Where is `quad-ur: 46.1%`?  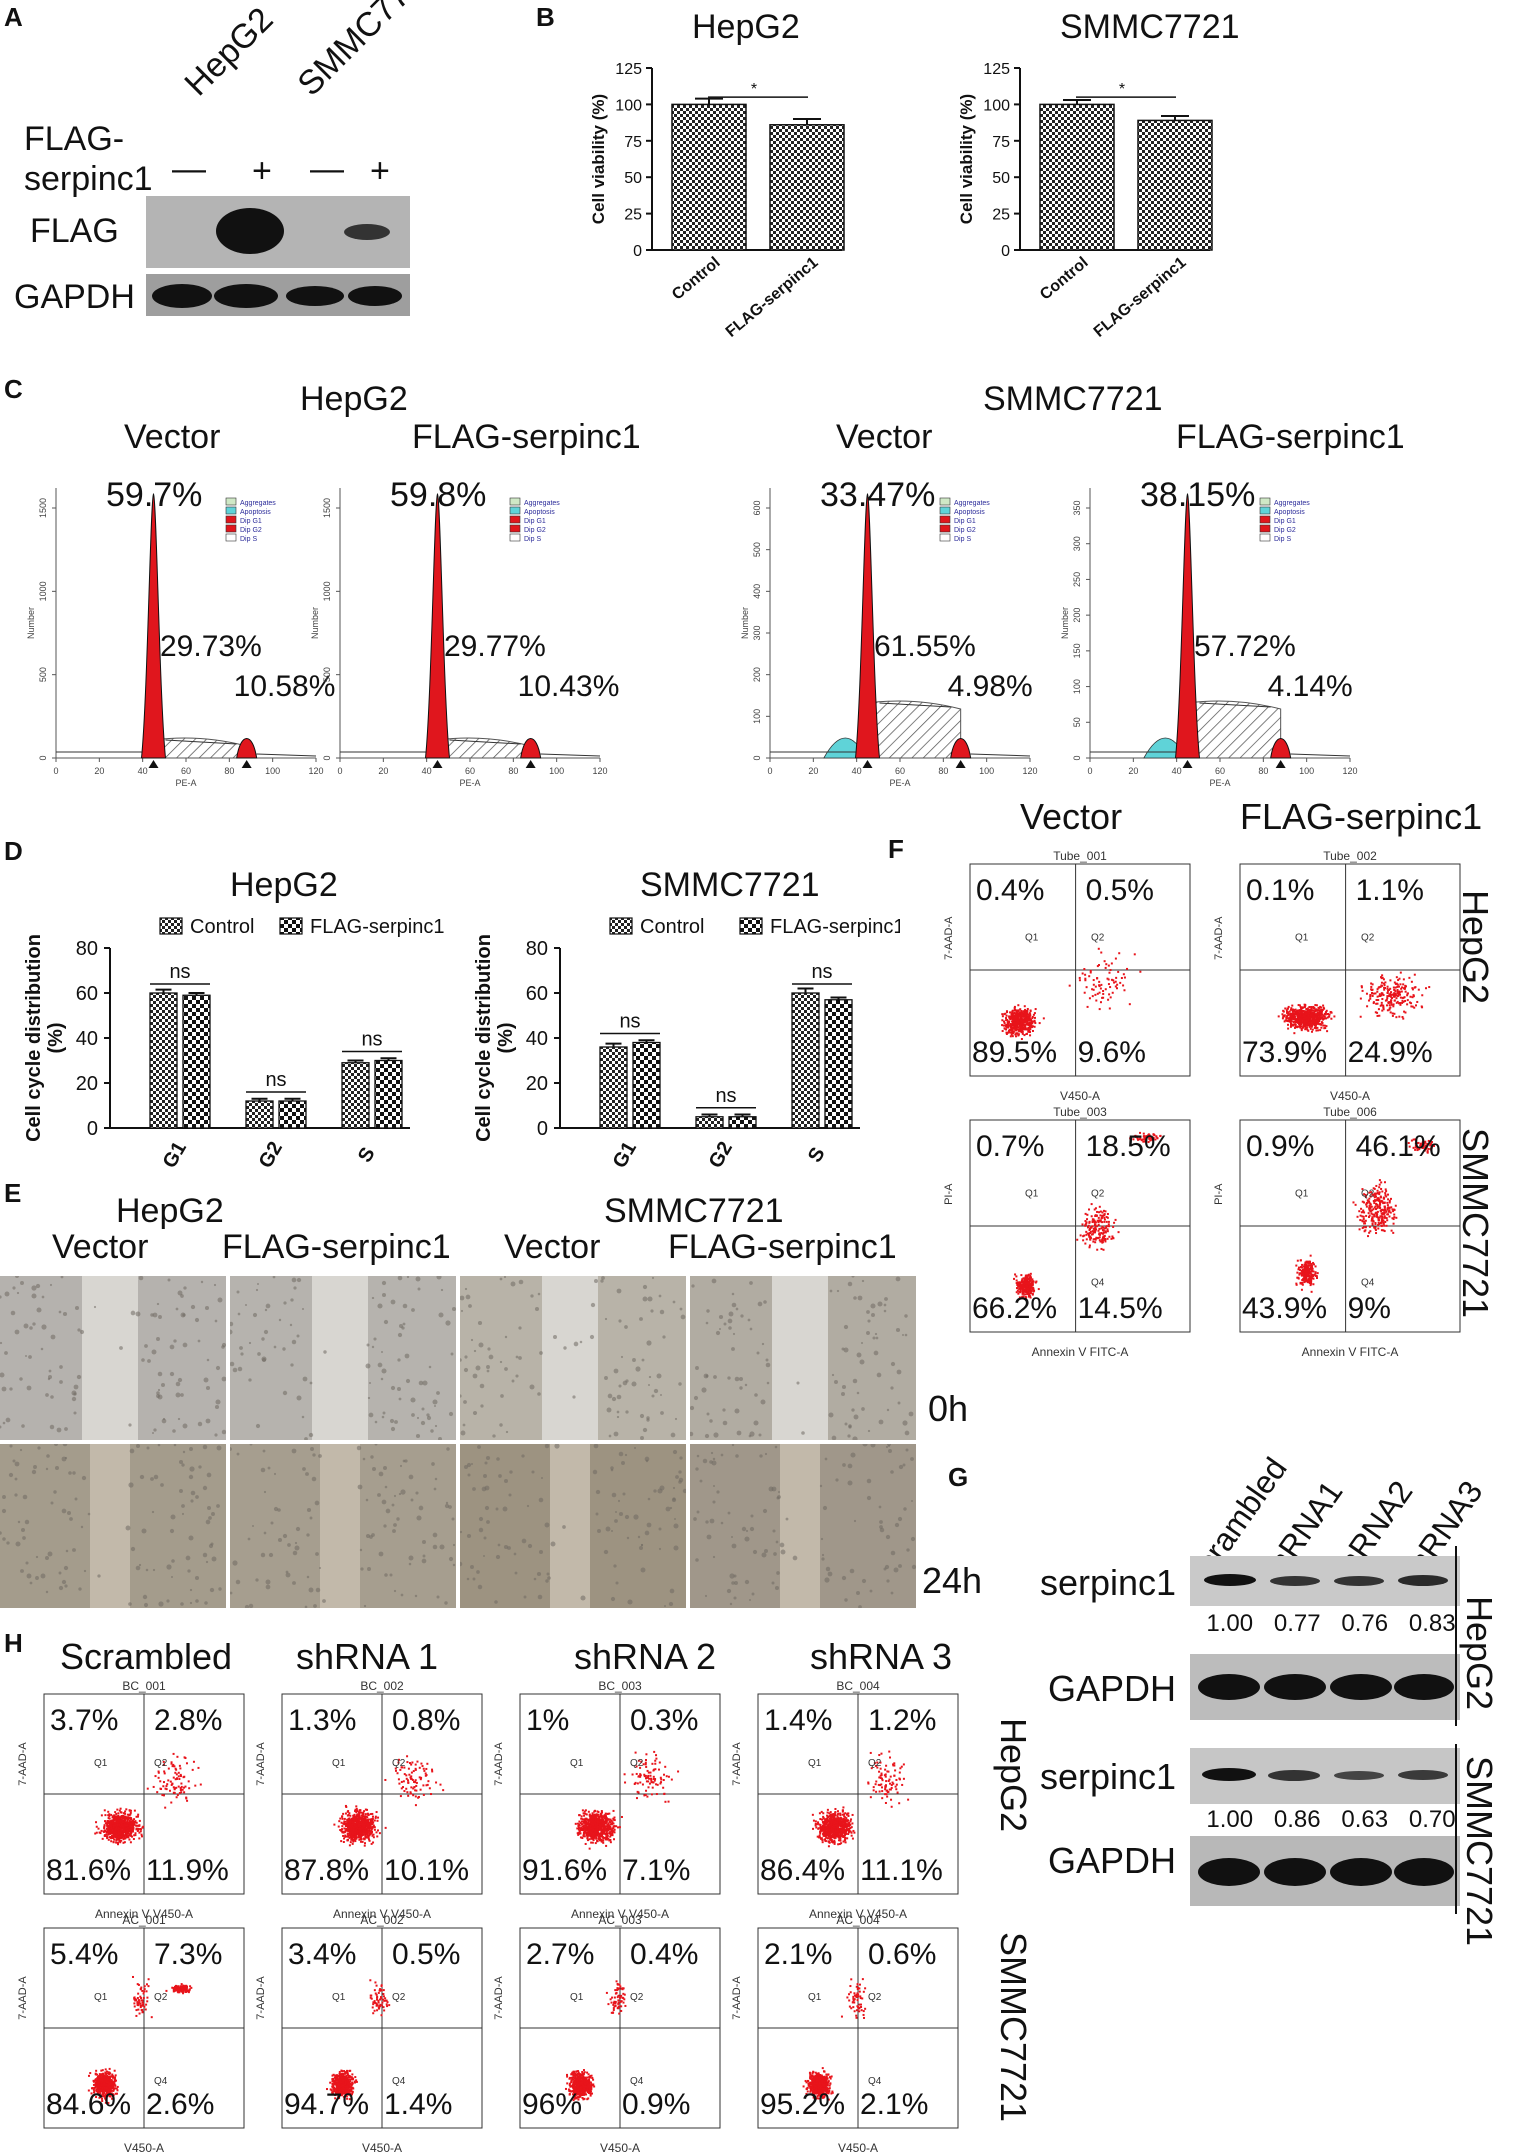 quad-ur: 46.1% is located at coordinates (1398, 1146).